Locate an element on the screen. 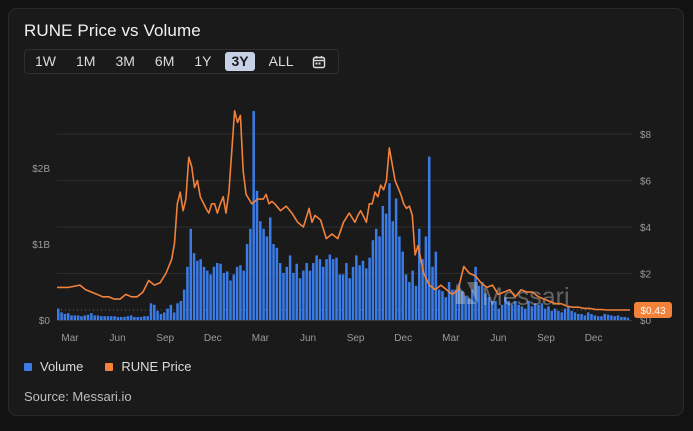 The image size is (693, 431). range-1y-button: 1Y is located at coordinates (203, 61).